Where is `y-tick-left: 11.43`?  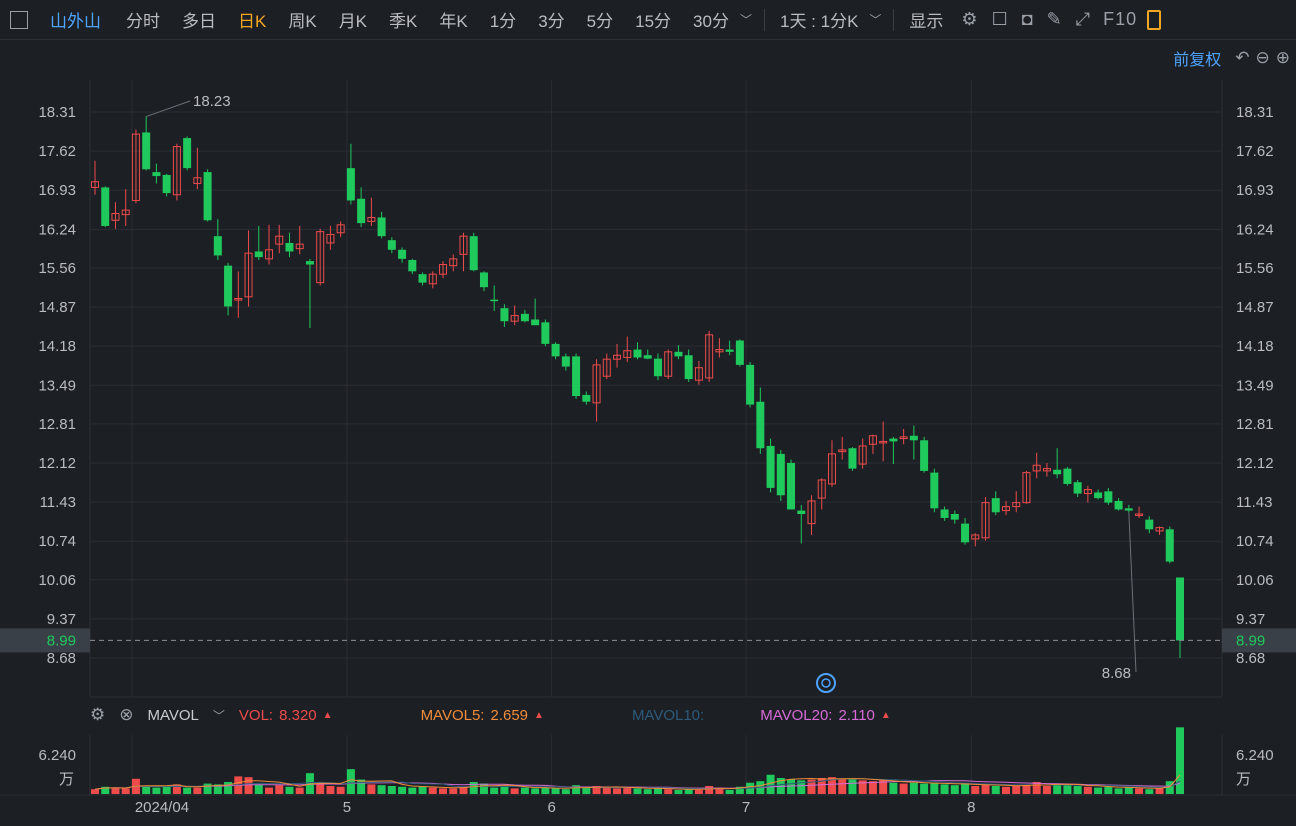
y-tick-left: 11.43 is located at coordinates (58, 502).